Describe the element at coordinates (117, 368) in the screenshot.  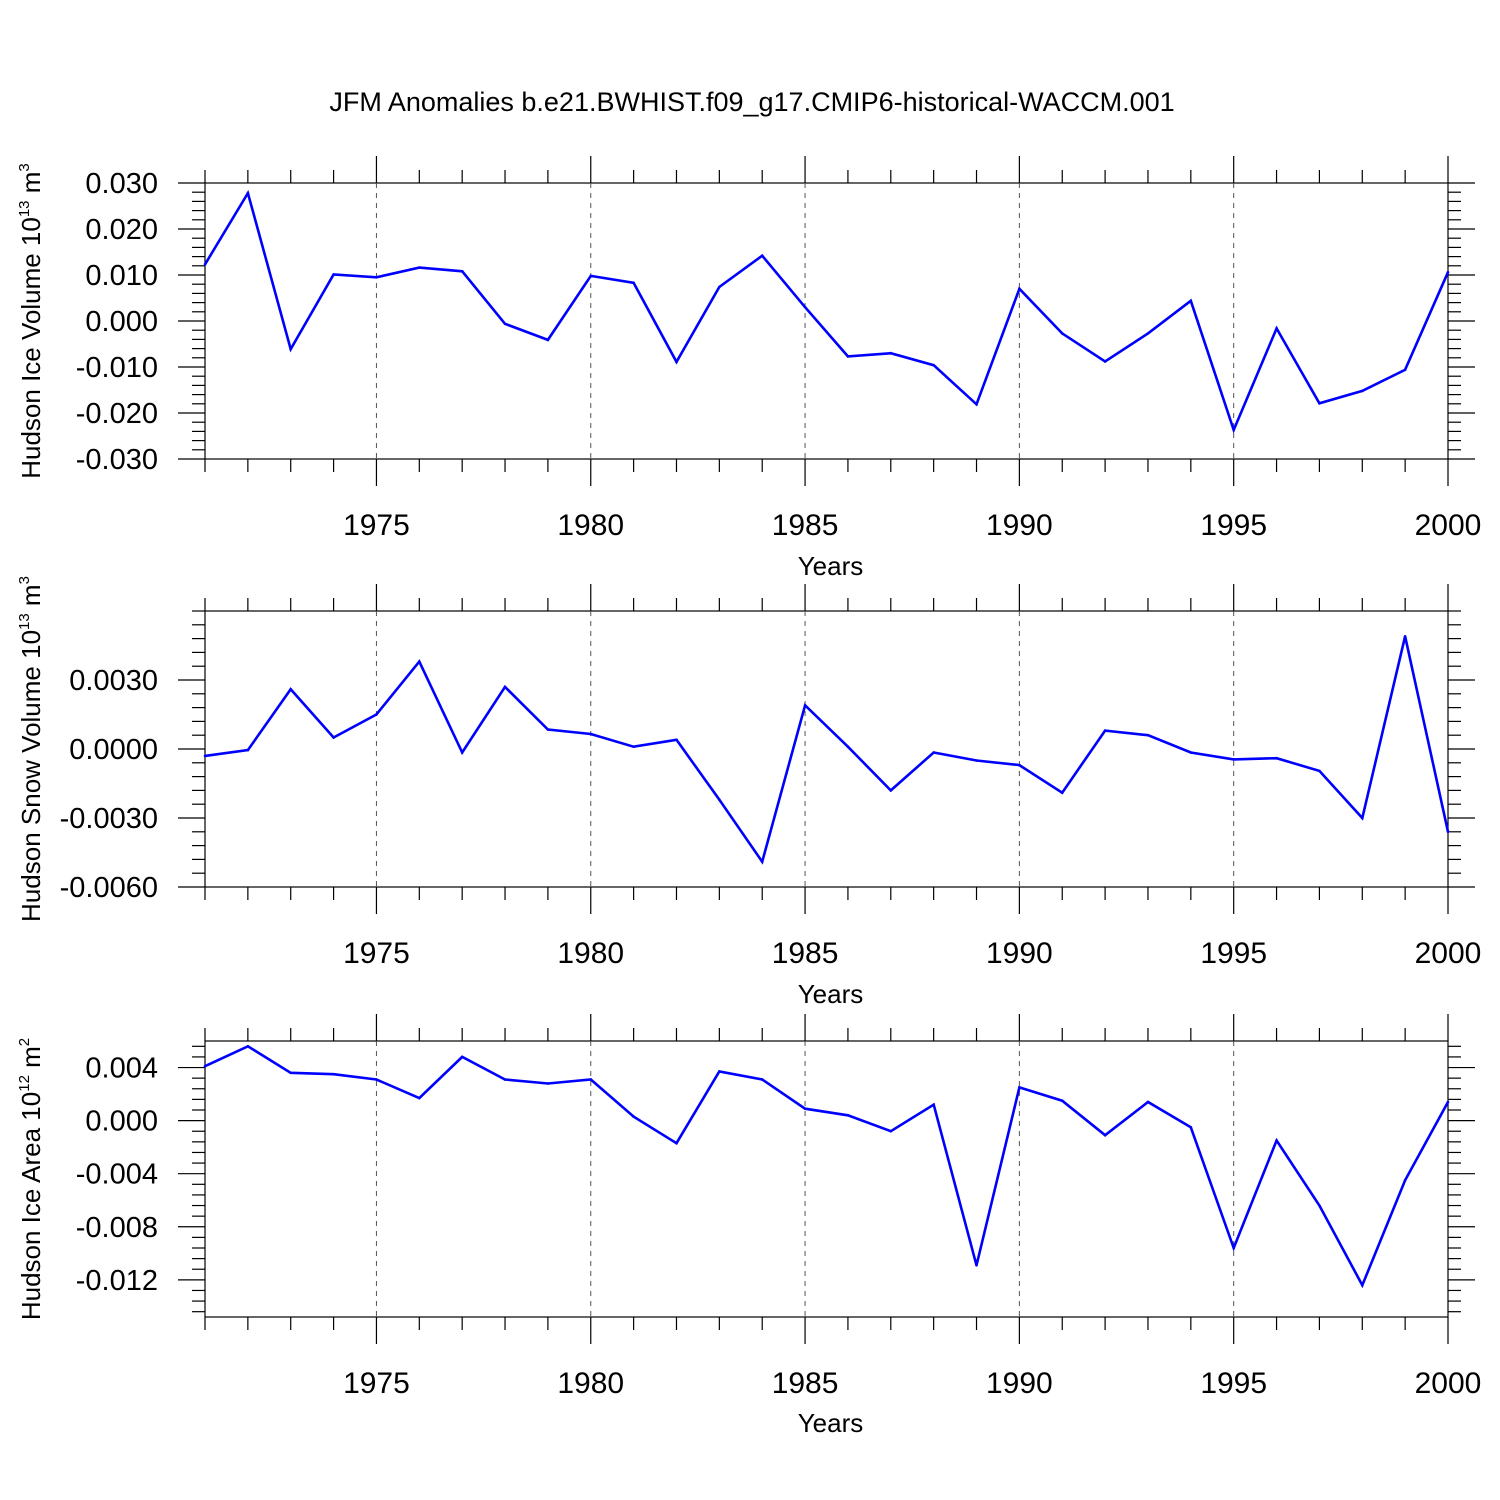
I see `y-tick-label: -0.010` at that location.